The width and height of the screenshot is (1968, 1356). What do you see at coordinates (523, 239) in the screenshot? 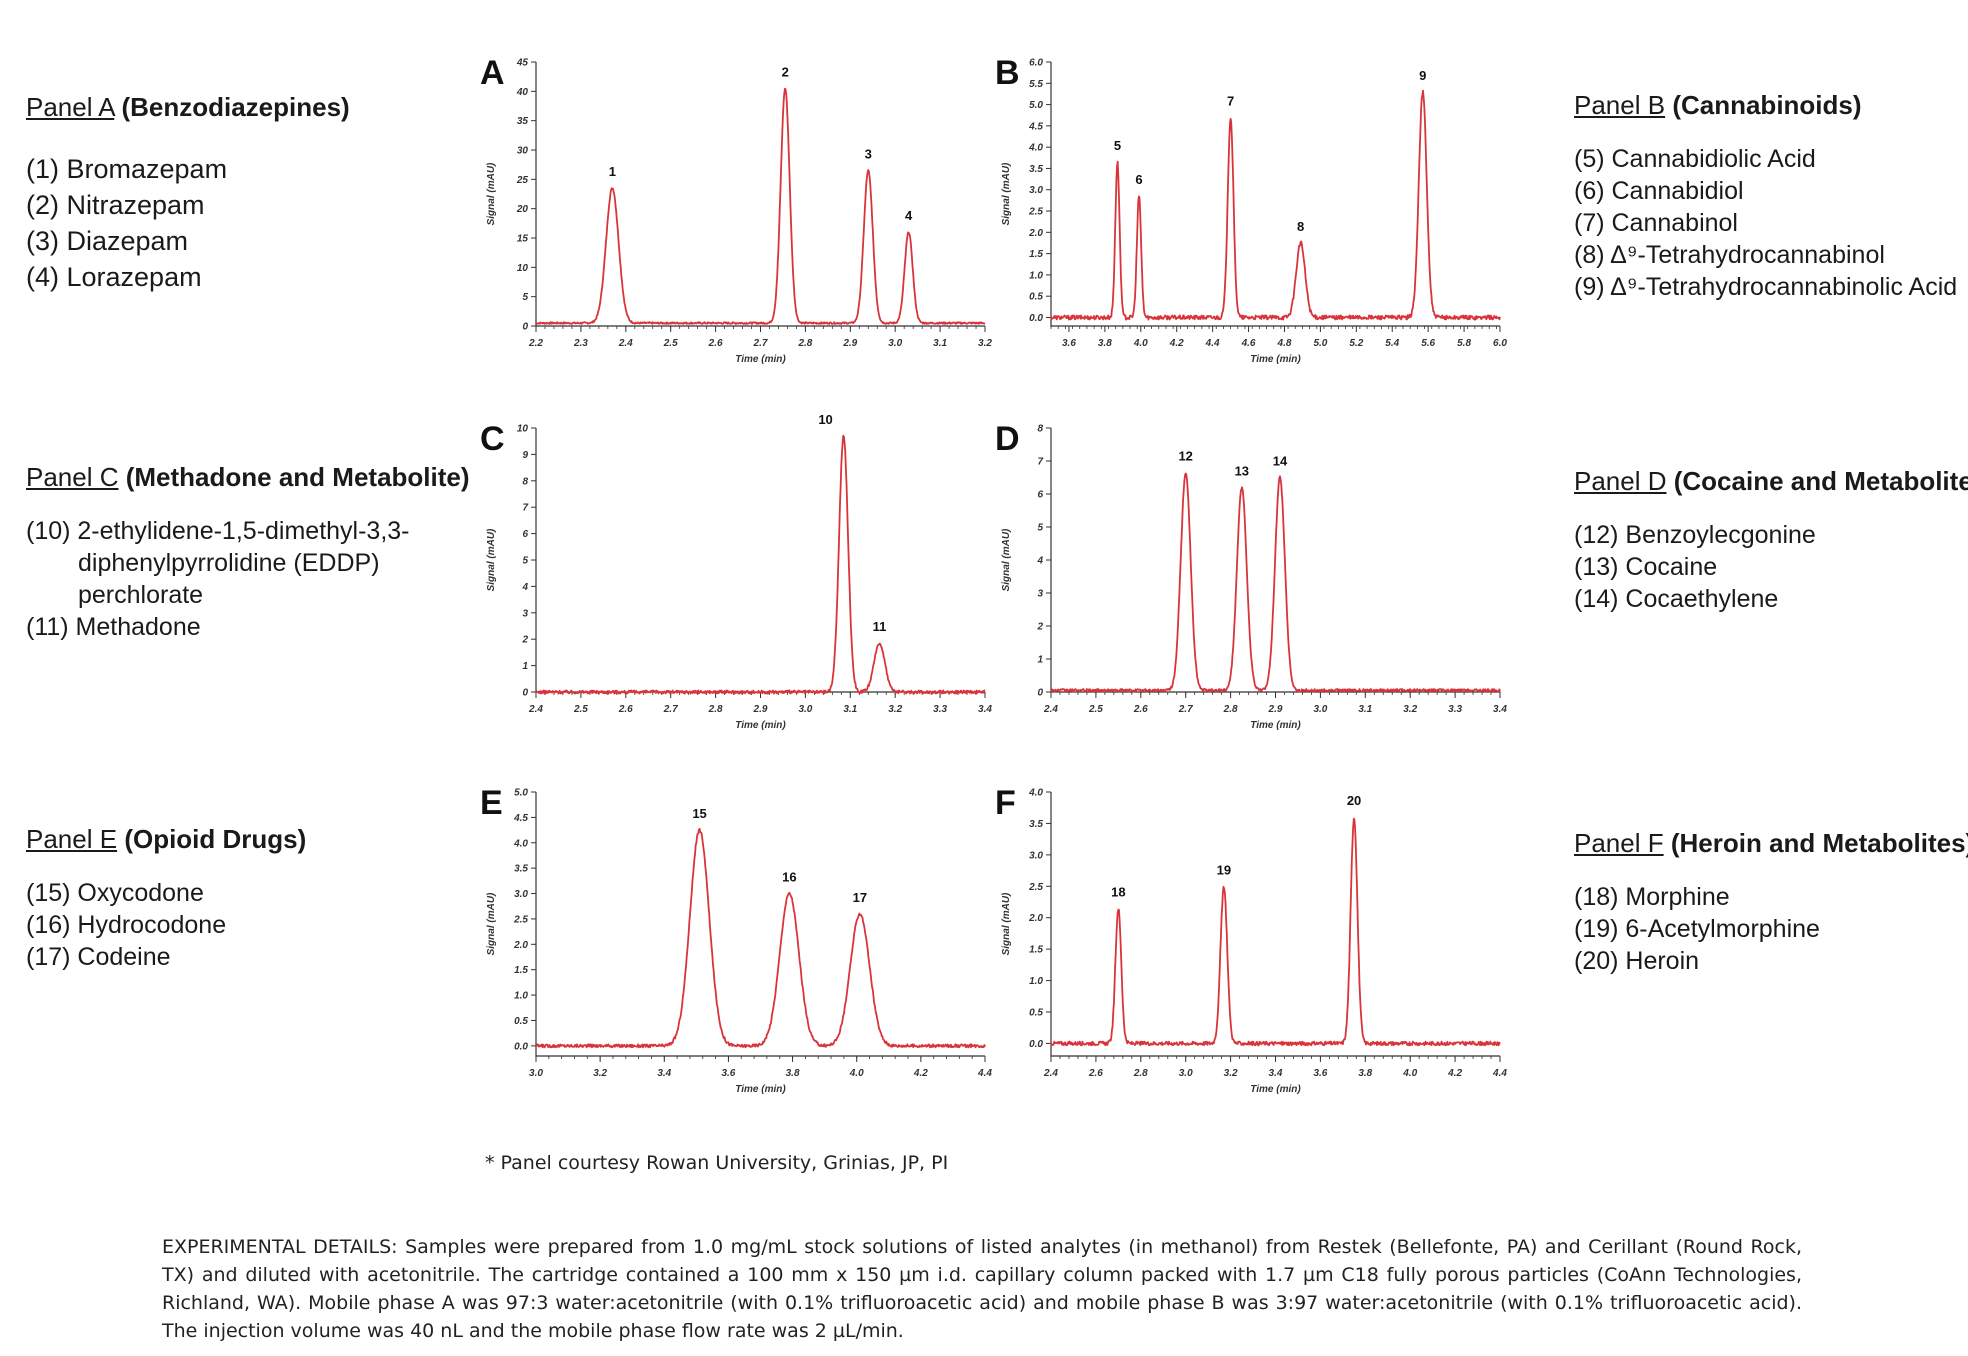
I see `y-tick-label: 15` at bounding box center [523, 239].